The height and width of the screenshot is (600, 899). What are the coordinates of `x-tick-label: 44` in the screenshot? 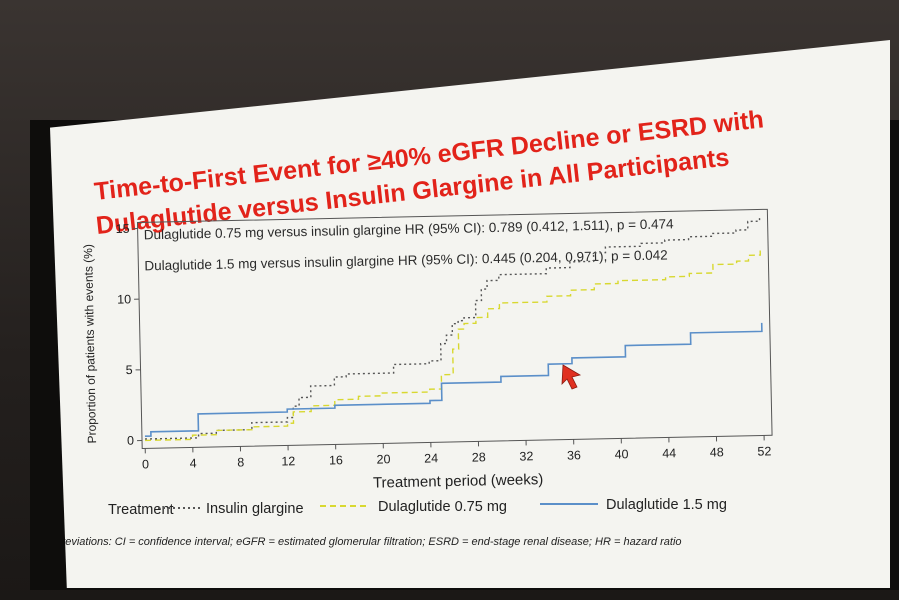 It's located at (669, 453).